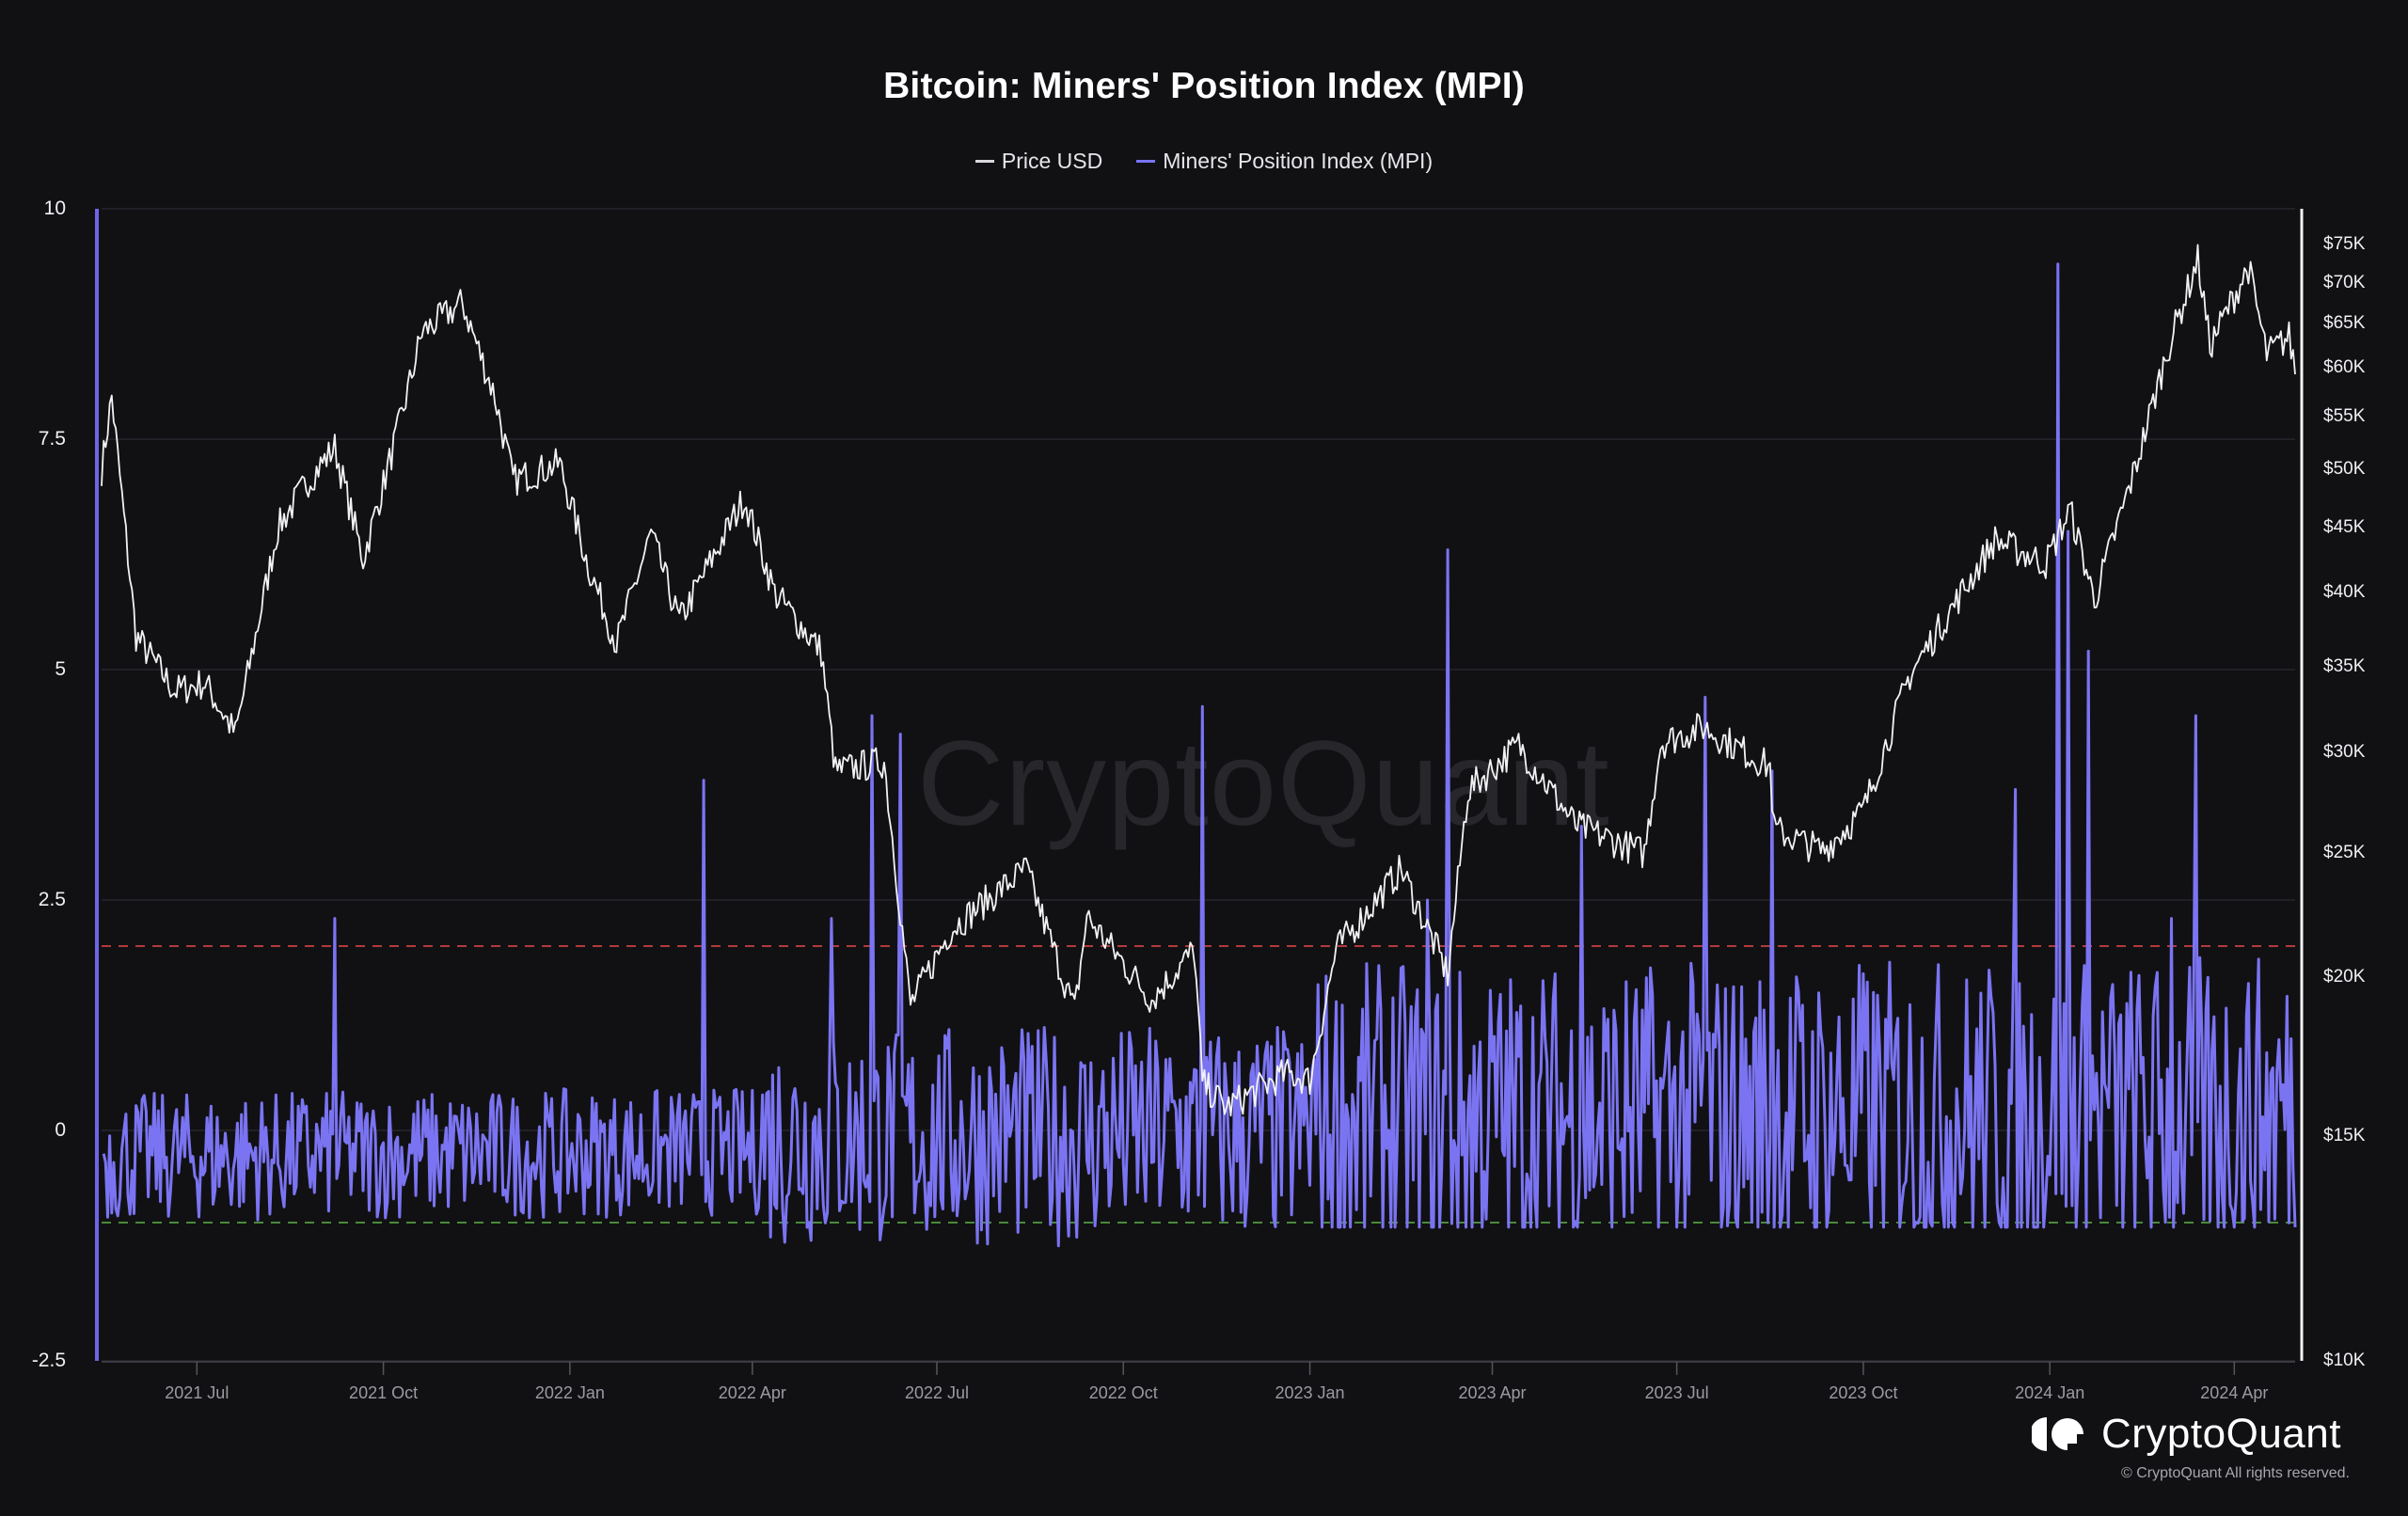 The image size is (2408, 1516). What do you see at coordinates (984, 161) in the screenshot?
I see `legend-price-line-icon` at bounding box center [984, 161].